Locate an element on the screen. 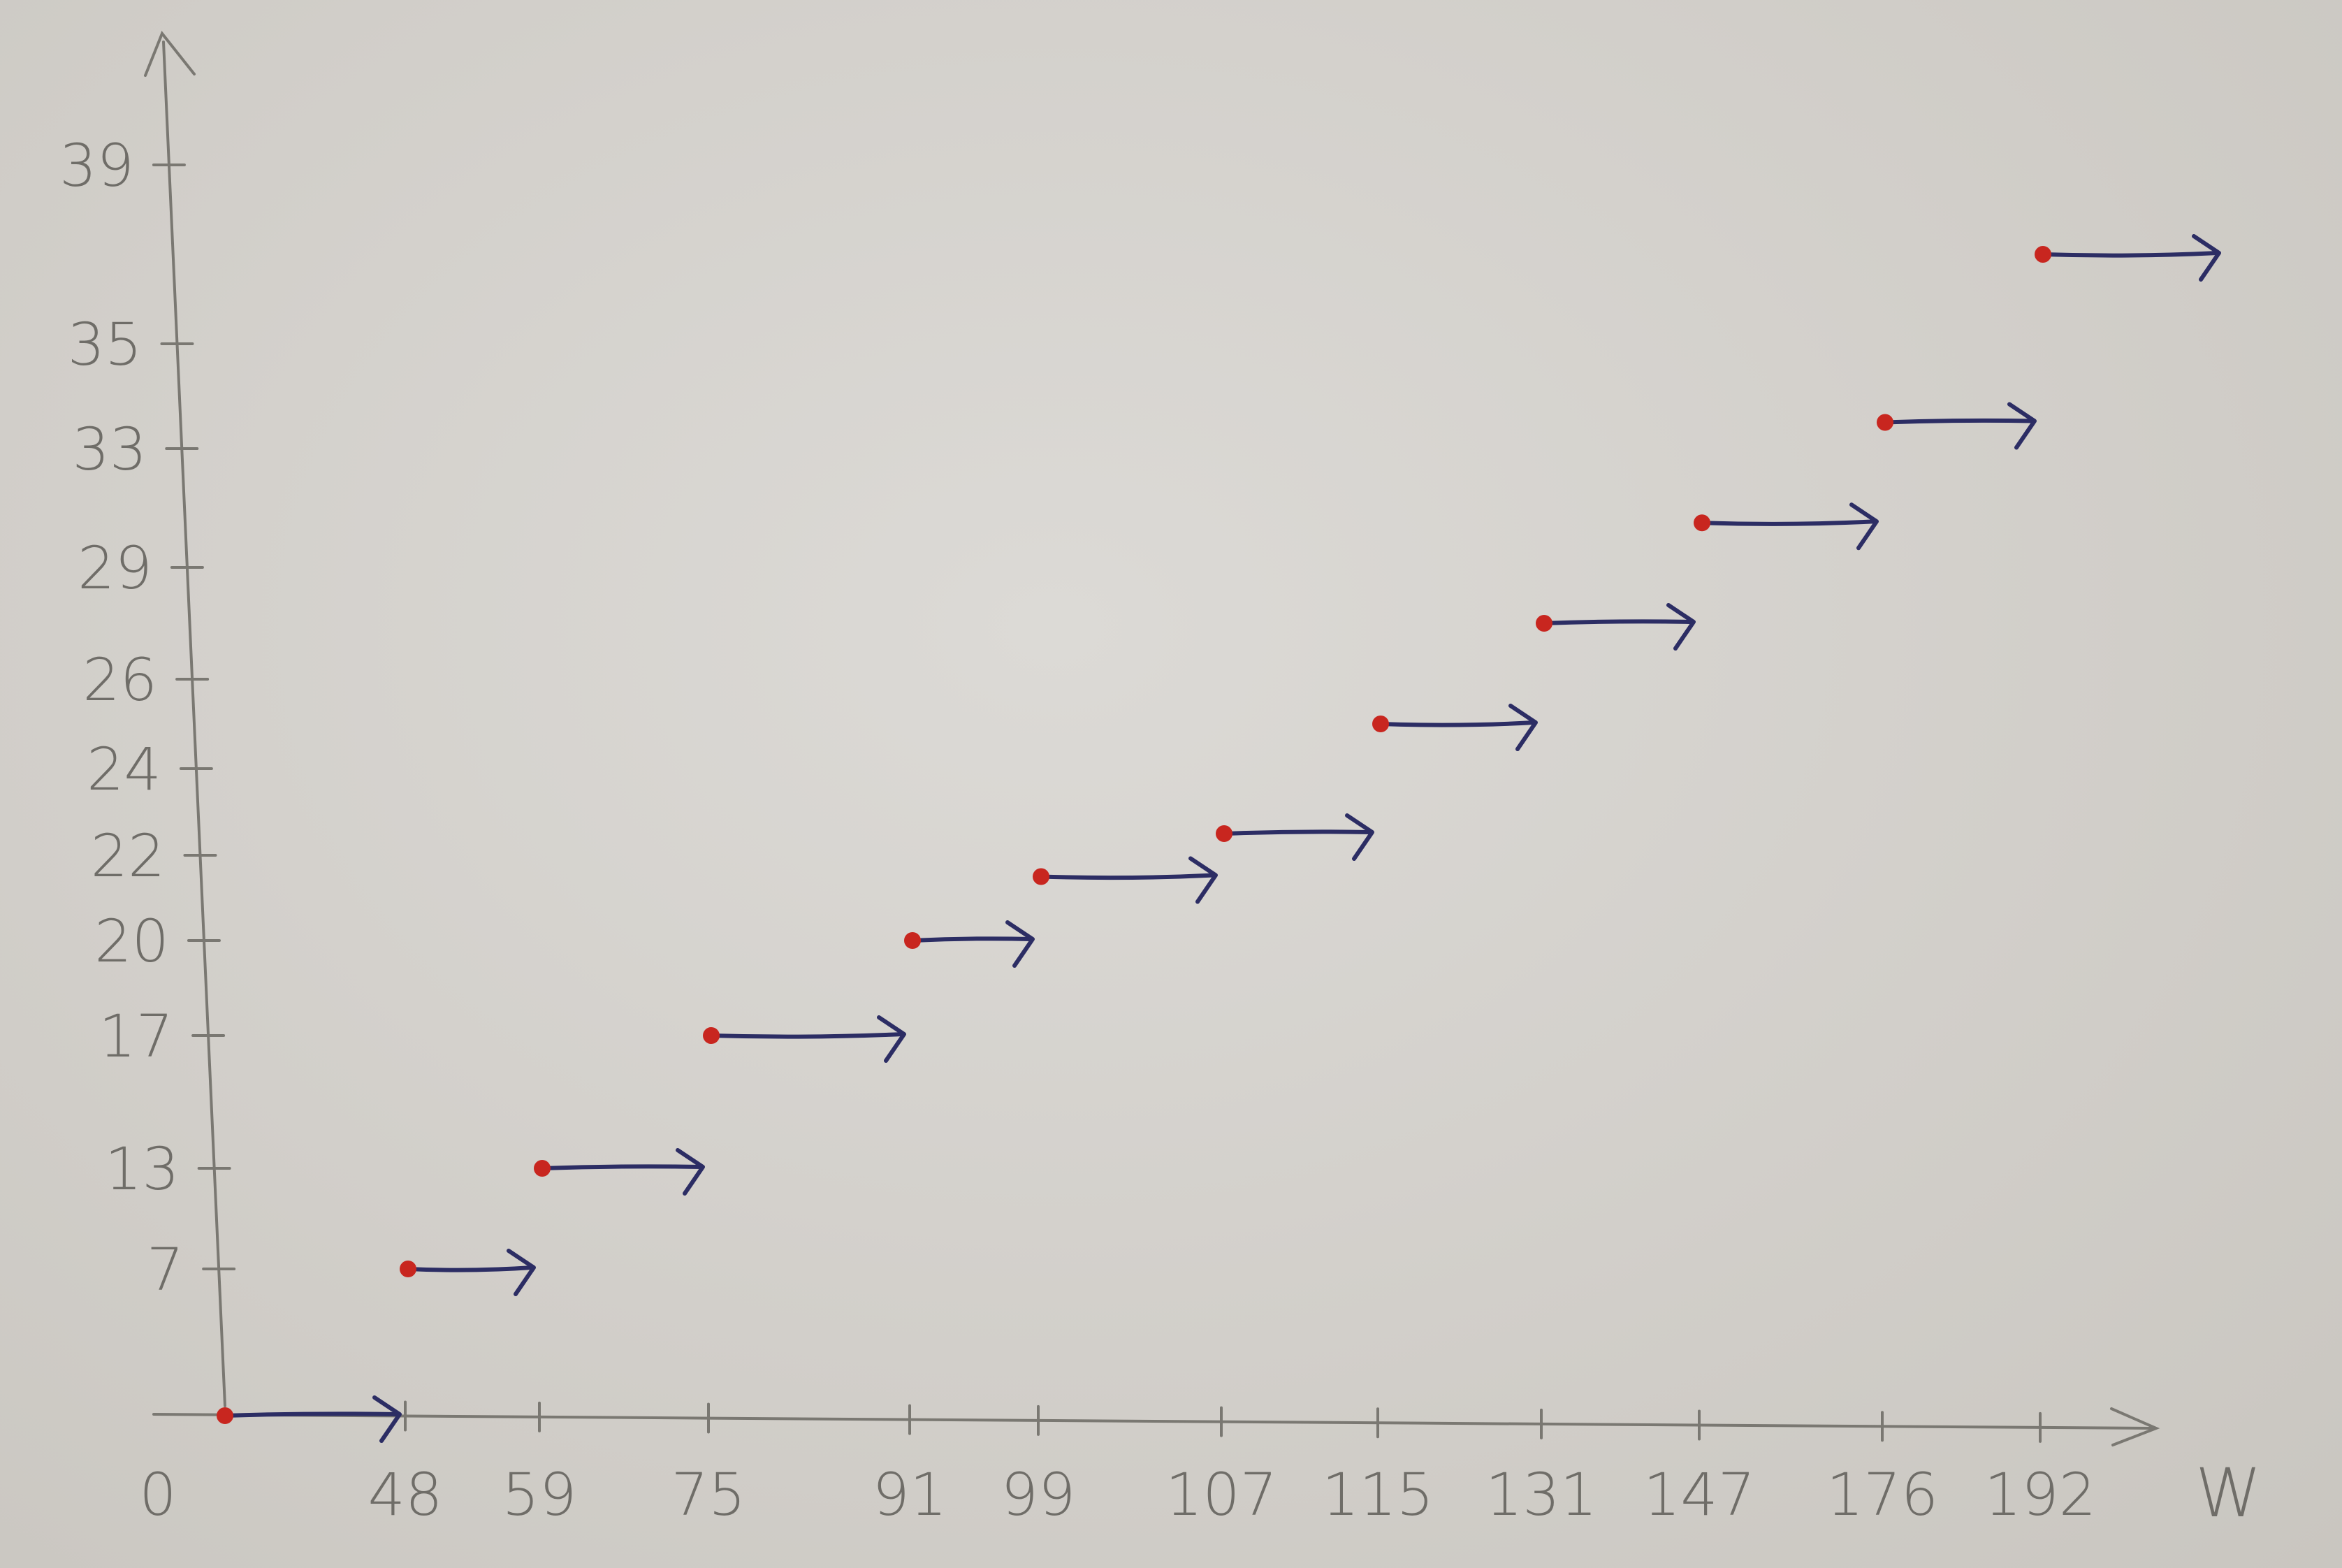  x-tick-label-0: 0 is located at coordinates (157, 1494).